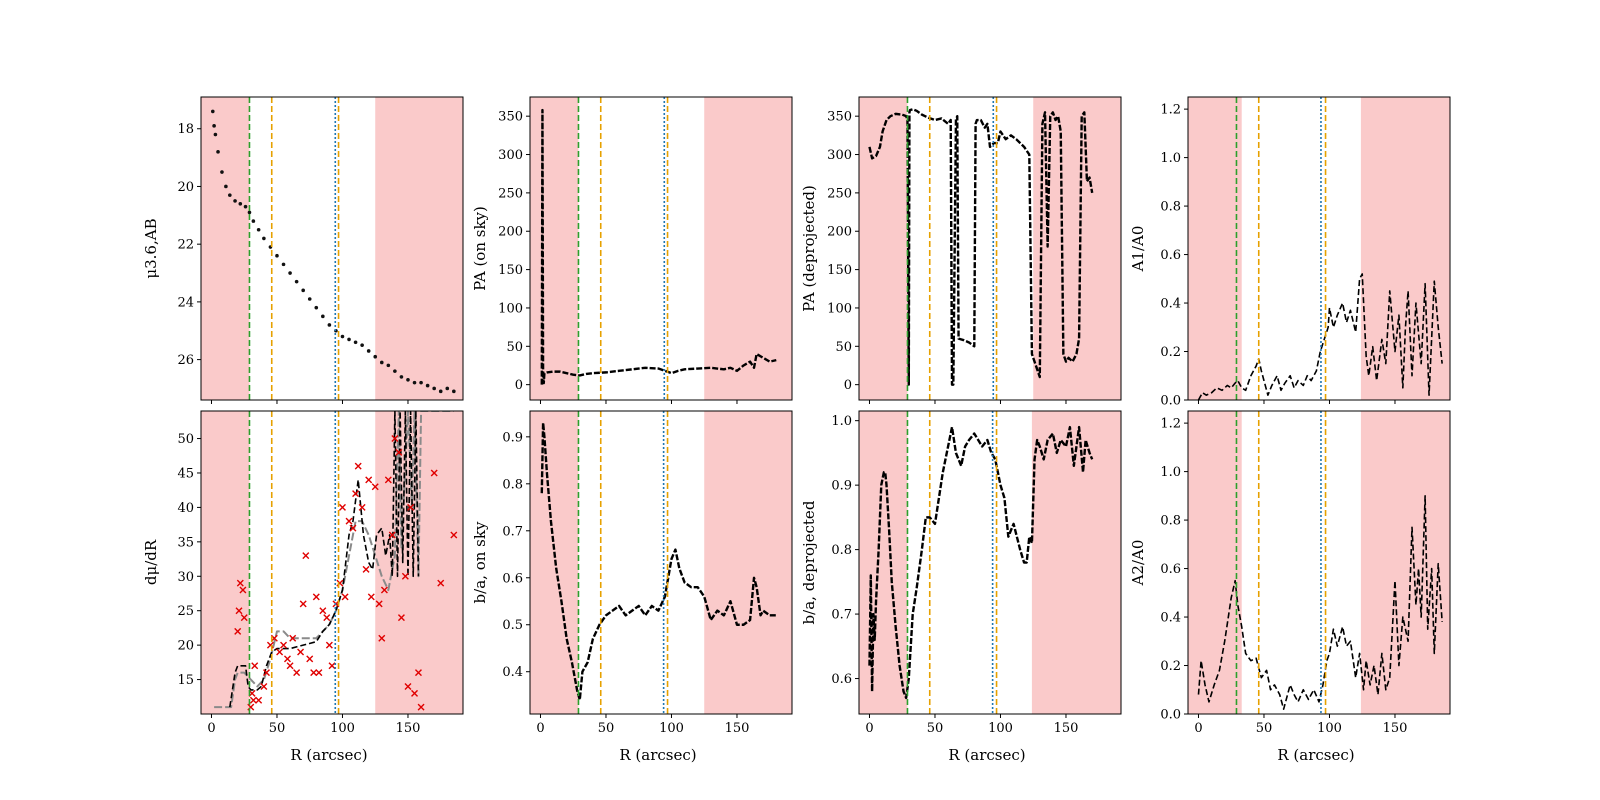 This screenshot has width=1600, height=800. I want to click on y-tick-label: 18, so click(185, 129).